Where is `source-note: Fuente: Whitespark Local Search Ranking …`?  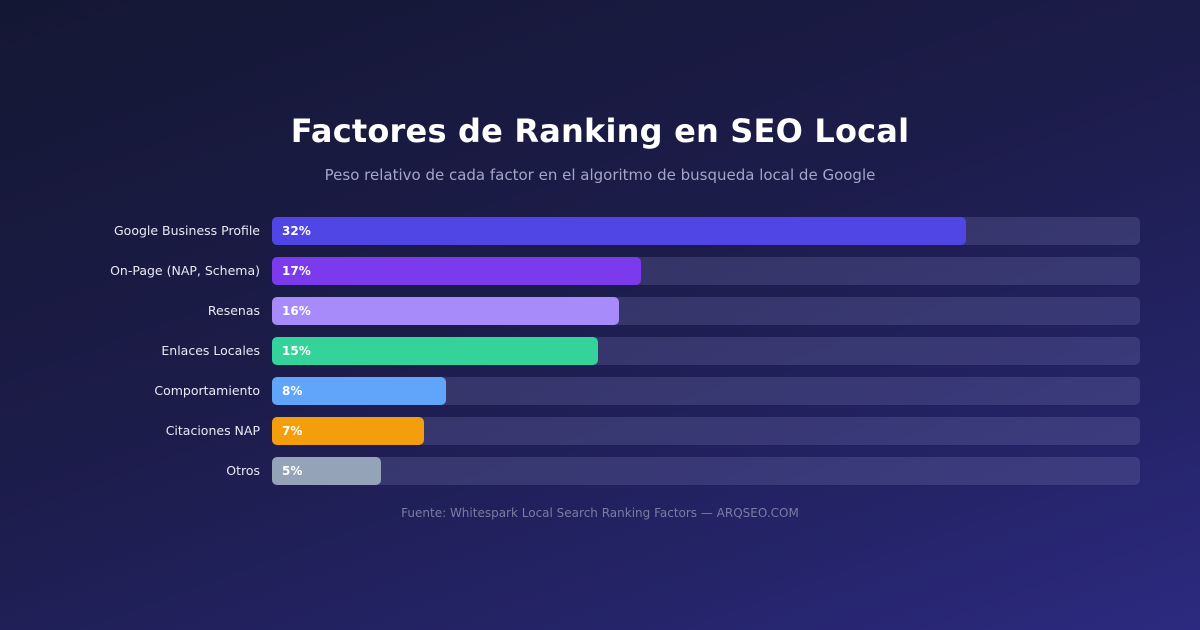 source-note: Fuente: Whitespark Local Search Ranking … is located at coordinates (600, 513).